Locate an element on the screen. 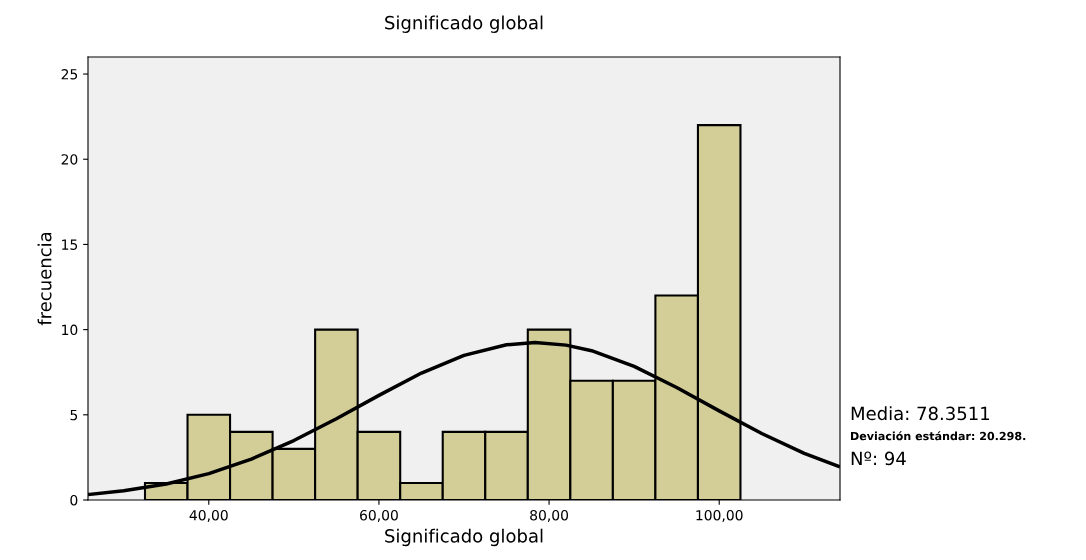 This screenshot has width=1086, height=560. x-axis-title: Significado global is located at coordinates (464, 537).